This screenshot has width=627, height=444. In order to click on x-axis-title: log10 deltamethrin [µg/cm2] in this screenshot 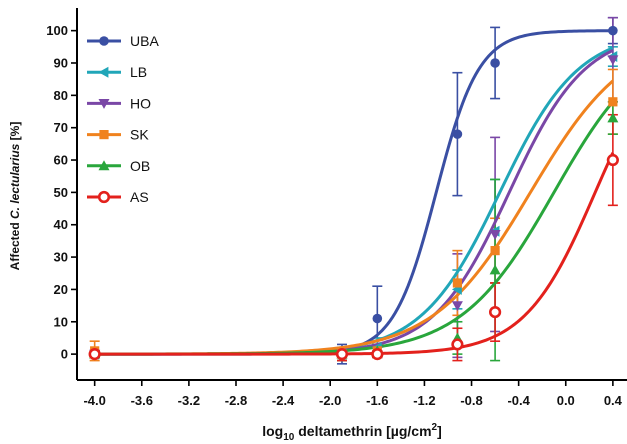, I will do `click(352, 432)`.